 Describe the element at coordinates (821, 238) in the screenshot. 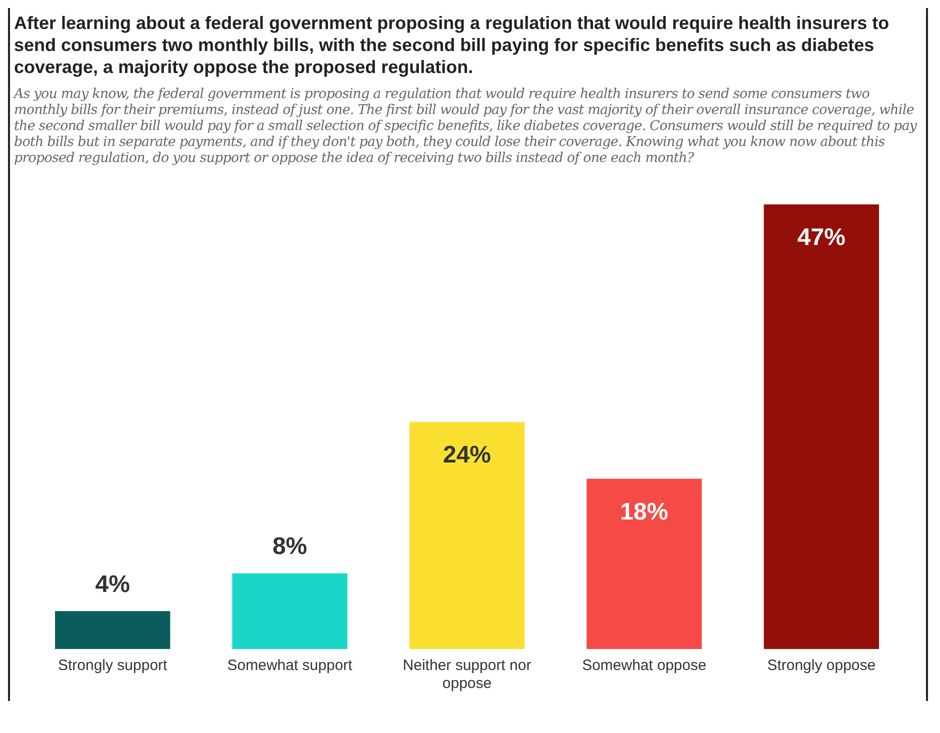

I see `data-label: 47%` at that location.